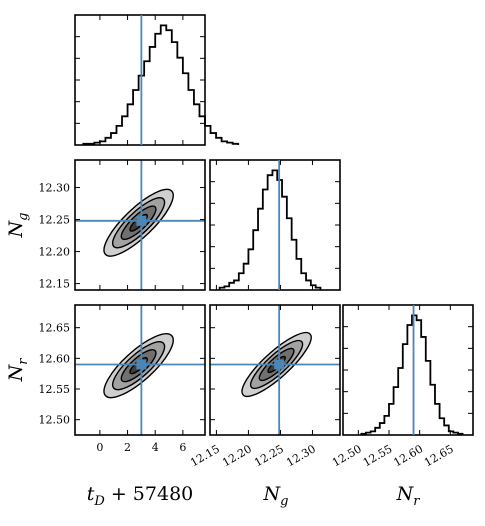 Image resolution: width=485 pixels, height=526 pixels. I want to click on y-axis-label-Nr: Nr, so click(18, 370).